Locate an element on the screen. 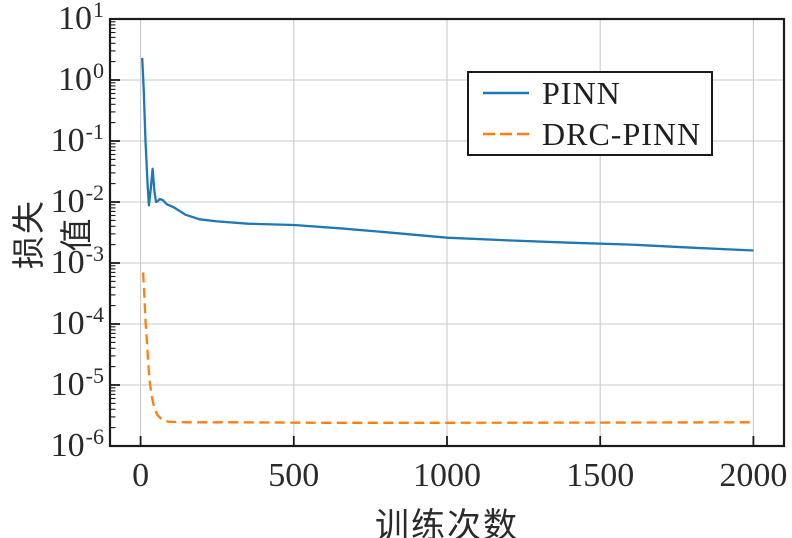 The width and height of the screenshot is (792, 538). y-tick-label: 10⁻⁵ is located at coordinates (77, 382).